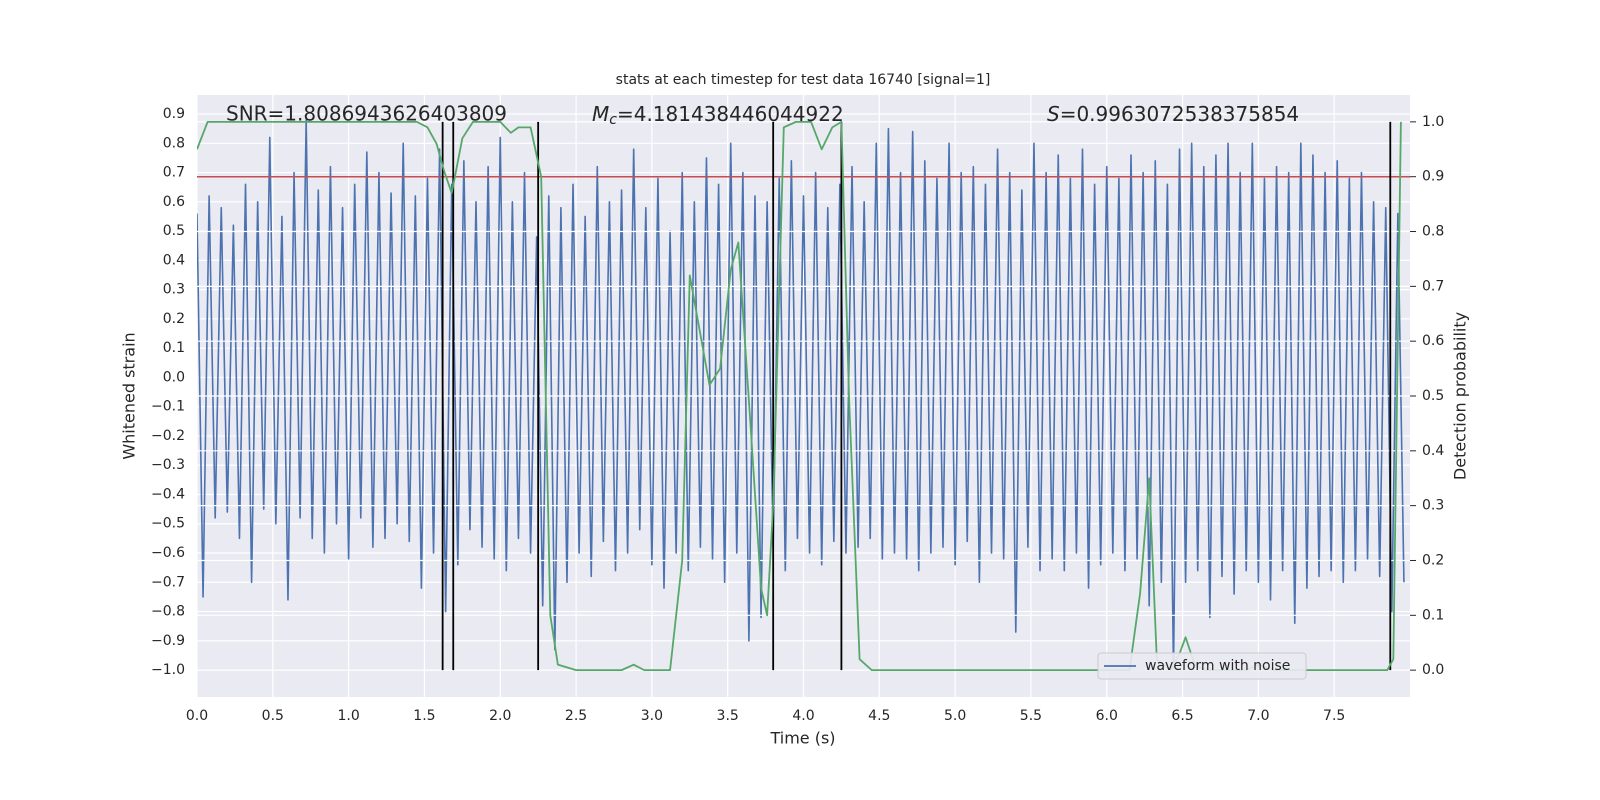 Image resolution: width=1600 pixels, height=800 pixels. What do you see at coordinates (129, 395) in the screenshot?
I see `y-axis-label: Whitened strain` at bounding box center [129, 395].